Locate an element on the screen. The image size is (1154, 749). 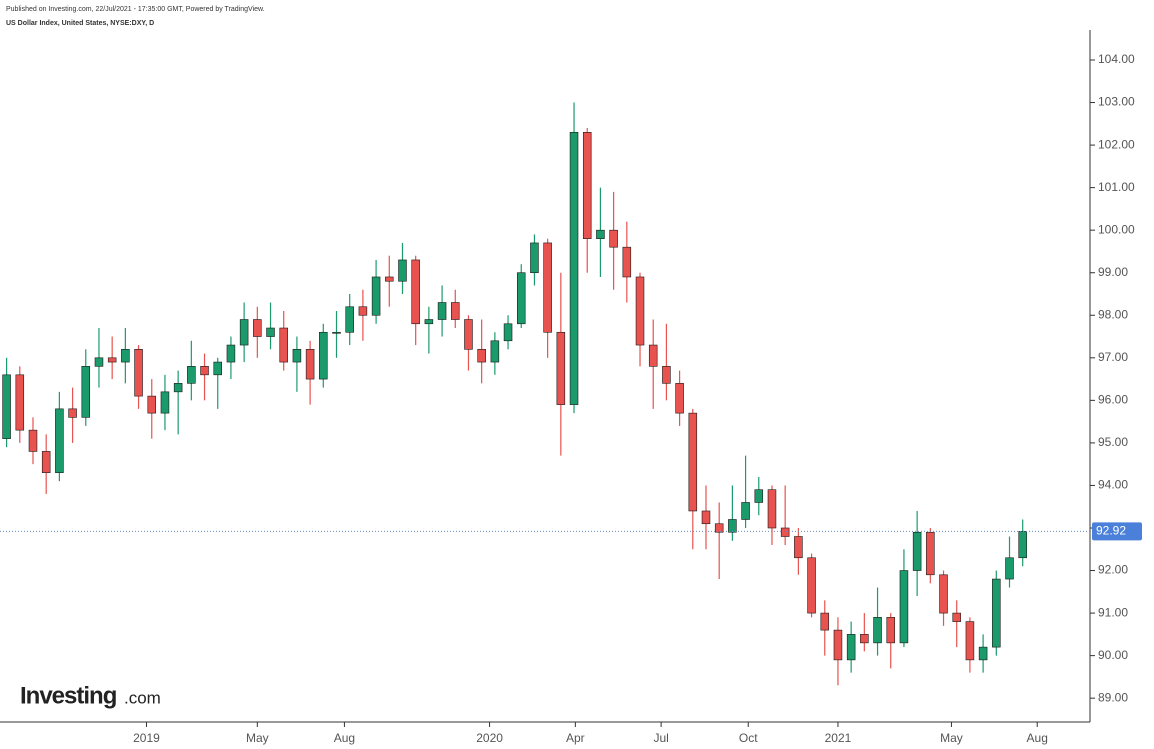
y-tick-label: 89.00 is located at coordinates (1113, 697).